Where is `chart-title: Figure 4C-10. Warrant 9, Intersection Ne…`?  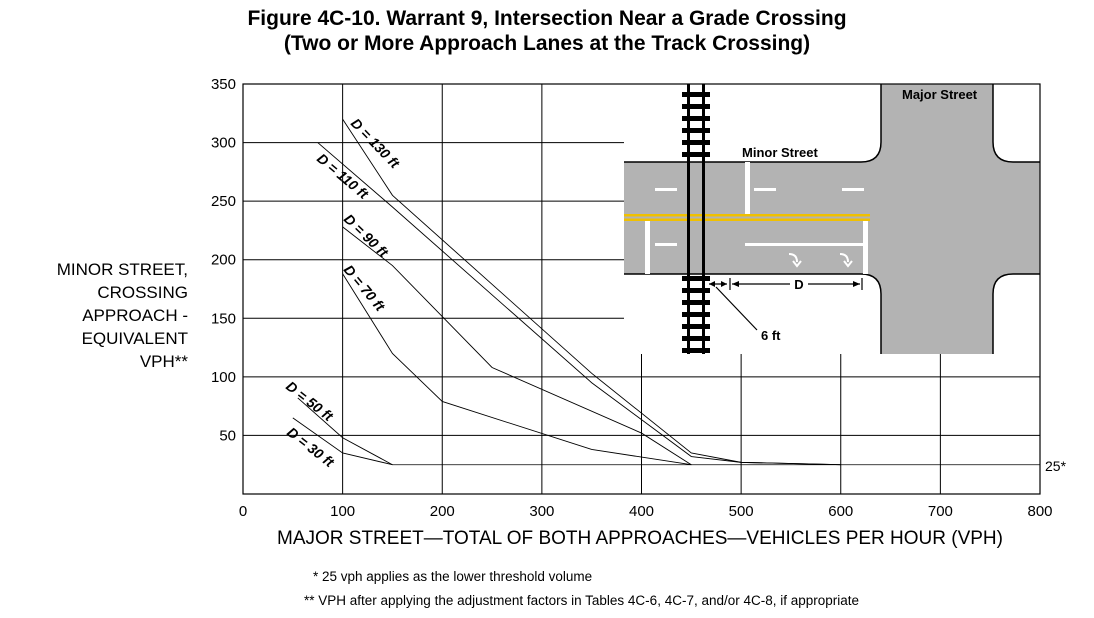 chart-title: Figure 4C-10. Warrant 9, Intersection Ne… is located at coordinates (547, 18).